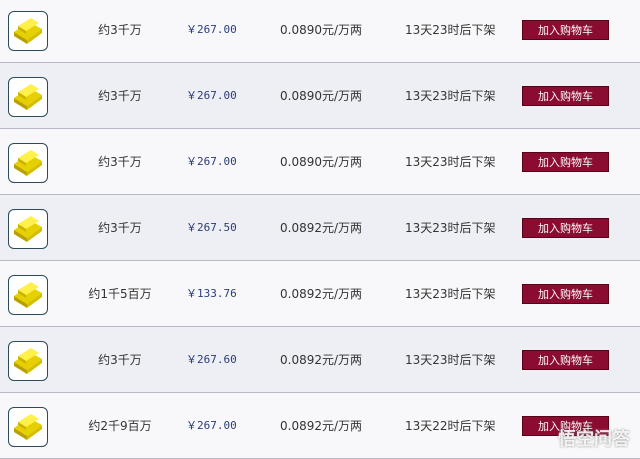 The height and width of the screenshot is (459, 640). I want to click on watermark: 悟空问答, so click(594, 439).